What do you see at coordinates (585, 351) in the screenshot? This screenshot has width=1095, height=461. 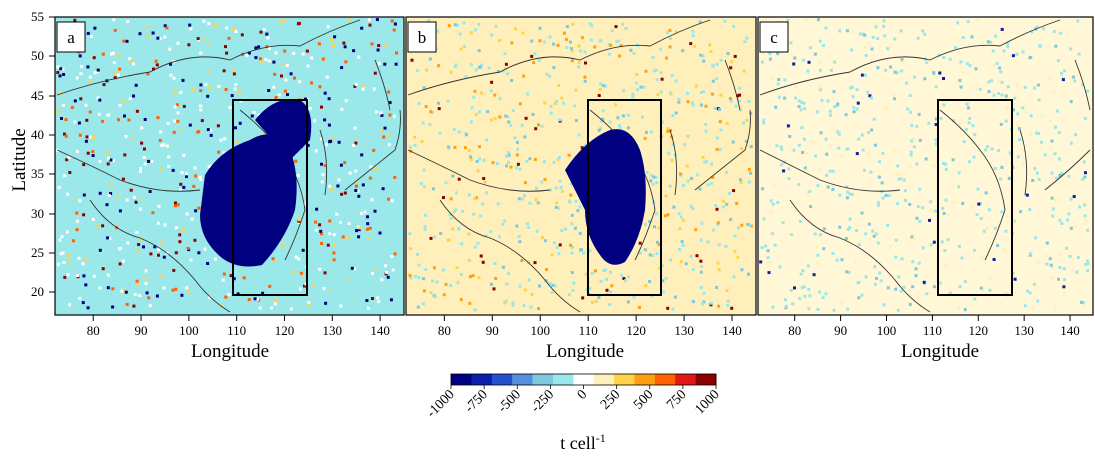 I see `x-axis-label-b: Longitude` at bounding box center [585, 351].